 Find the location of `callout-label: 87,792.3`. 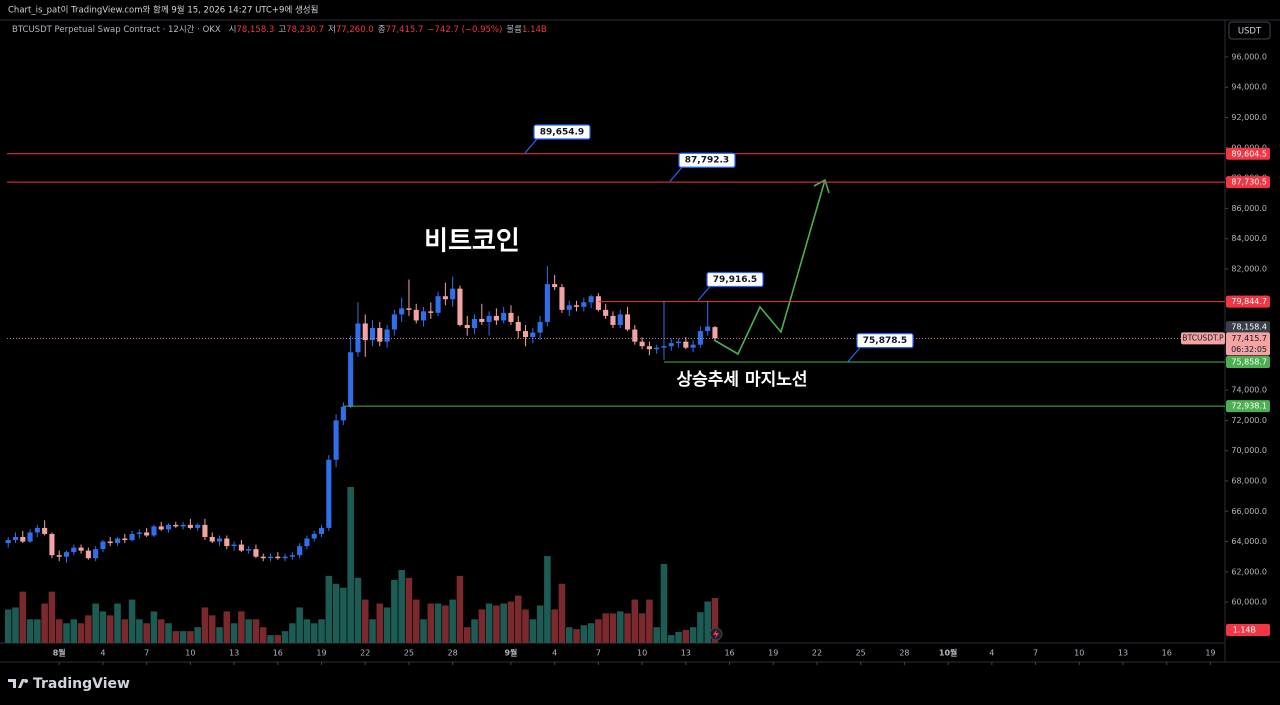

callout-label: 87,792.3 is located at coordinates (707, 161).